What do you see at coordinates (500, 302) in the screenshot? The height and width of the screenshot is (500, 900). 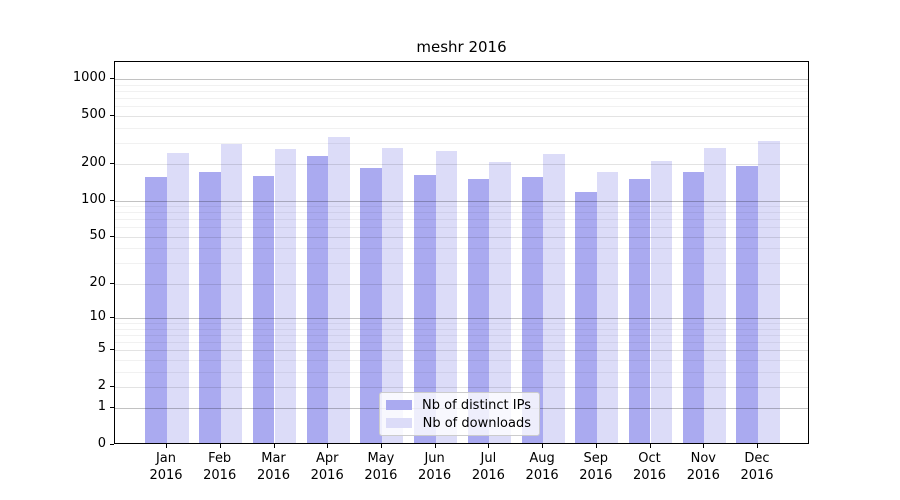 I see `bar-downloads-jul` at bounding box center [500, 302].